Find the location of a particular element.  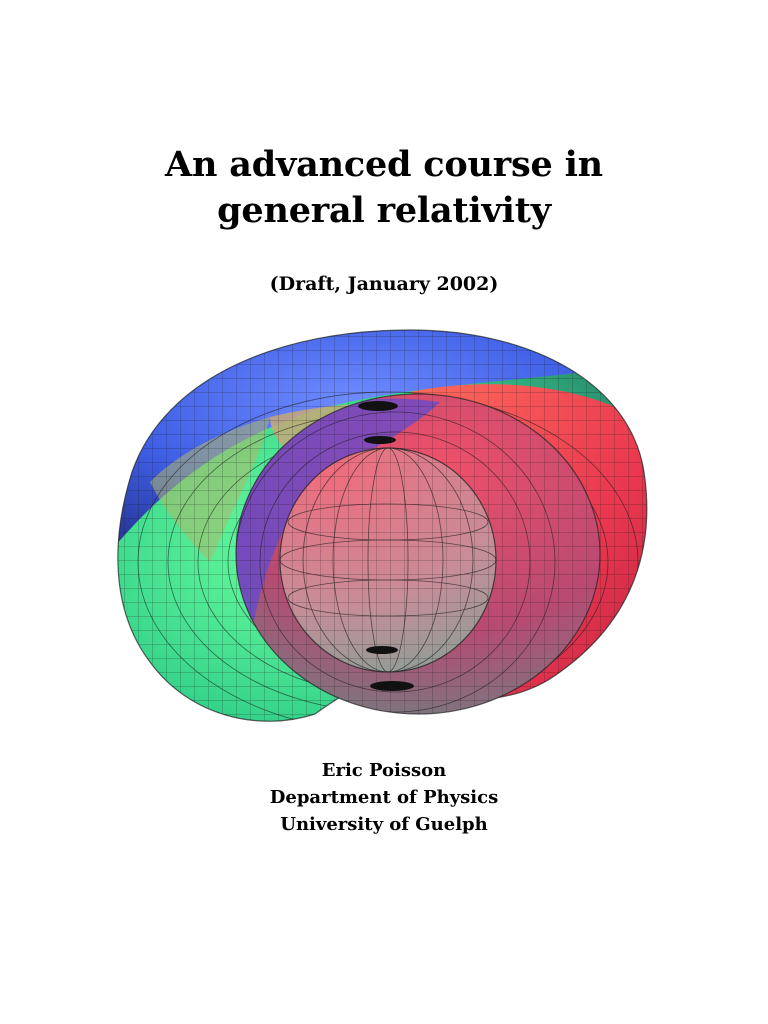

department-name: Department of Physics is located at coordinates (384, 797).